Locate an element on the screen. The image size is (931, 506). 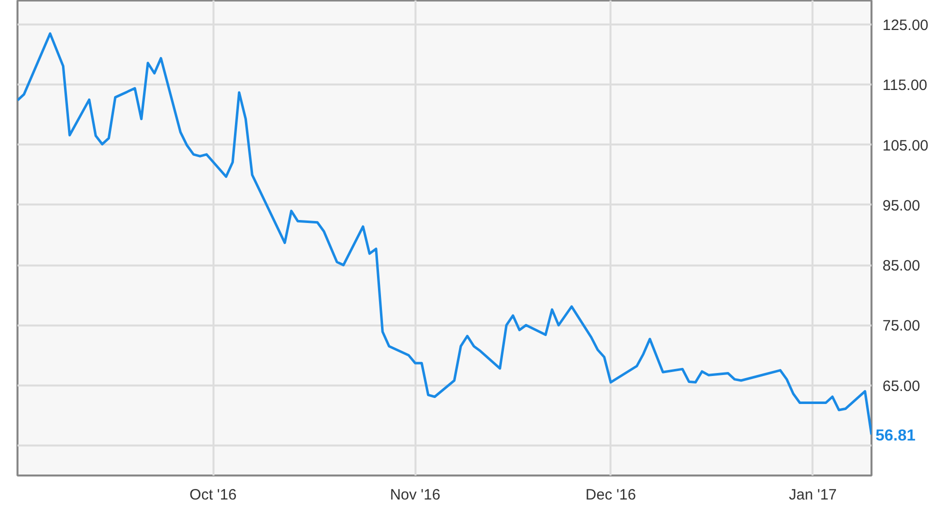
y-tick-label: 85.00 is located at coordinates (901, 266).